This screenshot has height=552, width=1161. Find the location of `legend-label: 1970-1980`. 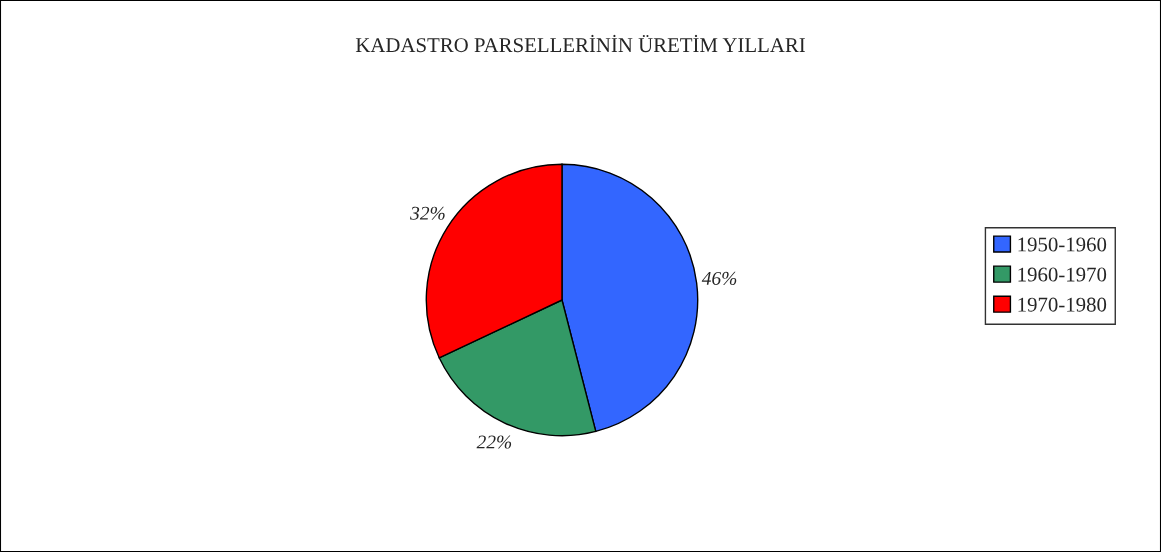

legend-label: 1970-1980 is located at coordinates (1062, 304).